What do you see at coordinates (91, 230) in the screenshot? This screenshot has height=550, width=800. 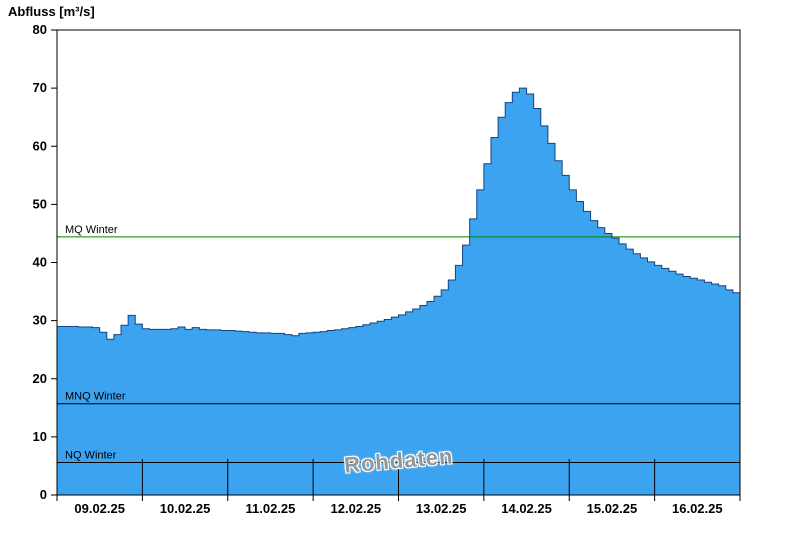 I see `ref-line-label: MQ Winter` at bounding box center [91, 230].